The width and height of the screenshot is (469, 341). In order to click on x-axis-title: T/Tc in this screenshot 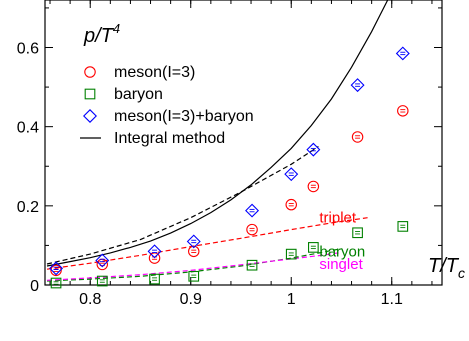, I will do `click(446, 268)`.